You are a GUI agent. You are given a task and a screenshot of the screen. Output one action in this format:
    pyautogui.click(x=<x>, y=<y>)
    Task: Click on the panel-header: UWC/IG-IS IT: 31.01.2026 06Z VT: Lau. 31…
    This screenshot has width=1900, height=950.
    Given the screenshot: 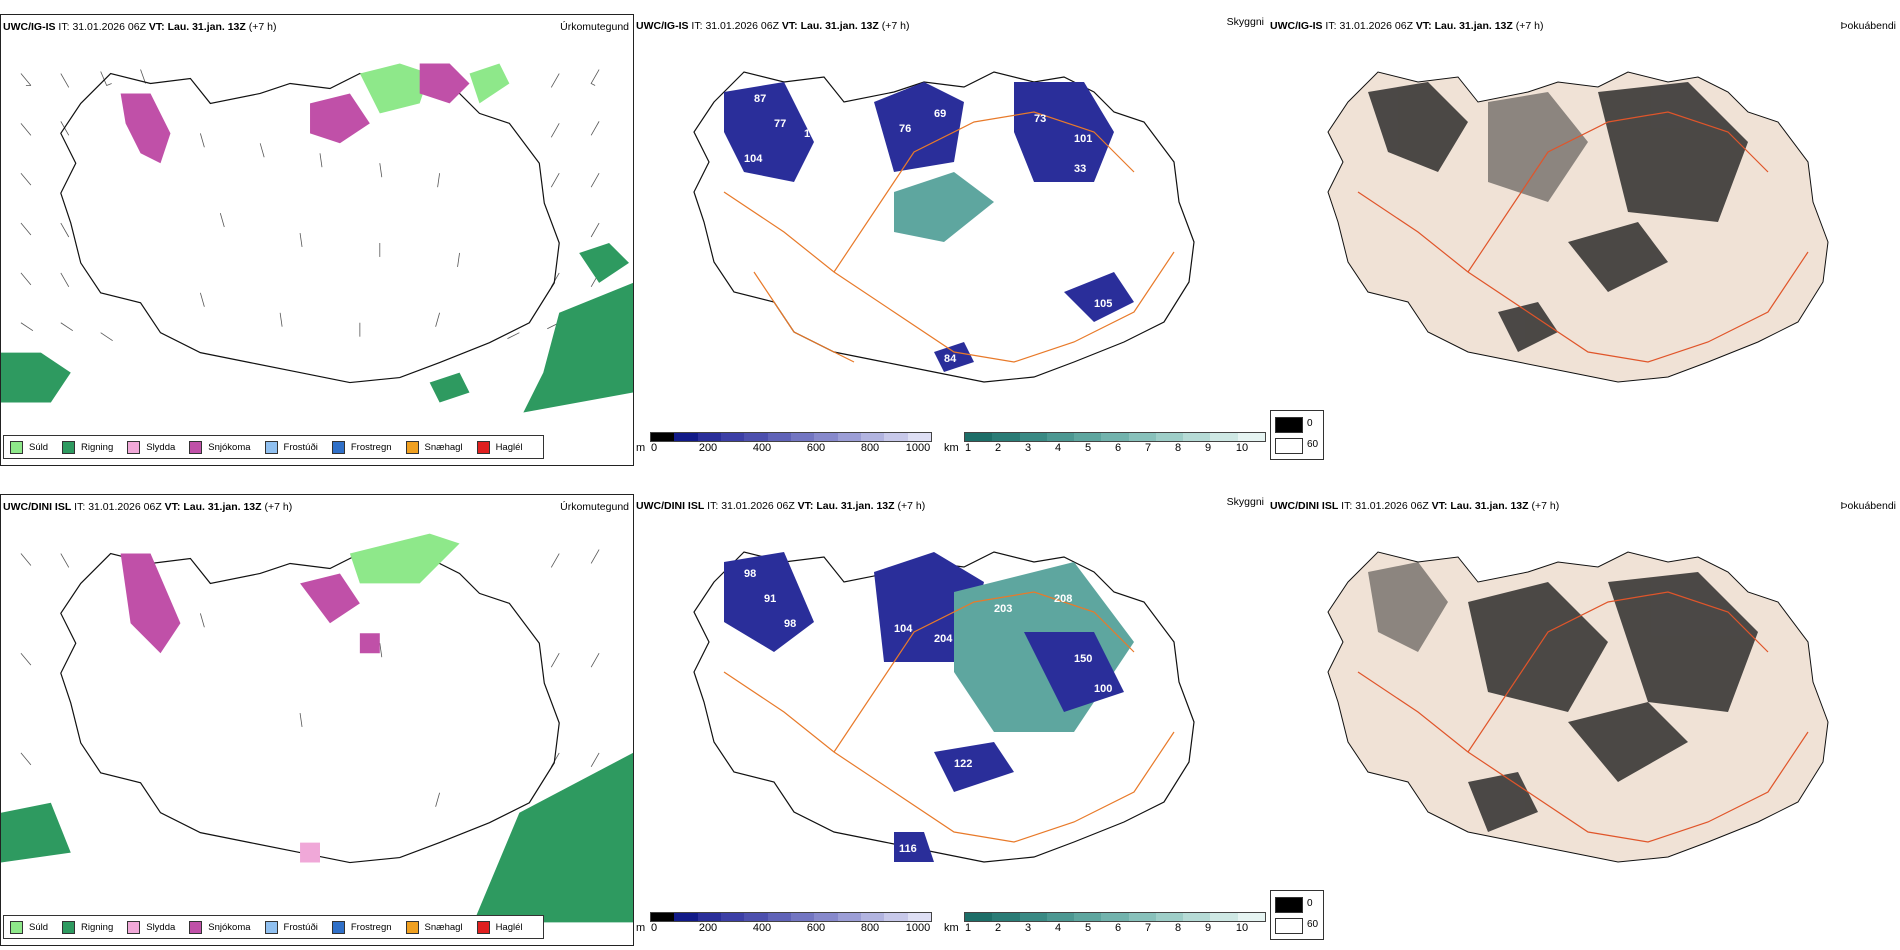 What is the action you would take?
    pyautogui.click(x=773, y=26)
    